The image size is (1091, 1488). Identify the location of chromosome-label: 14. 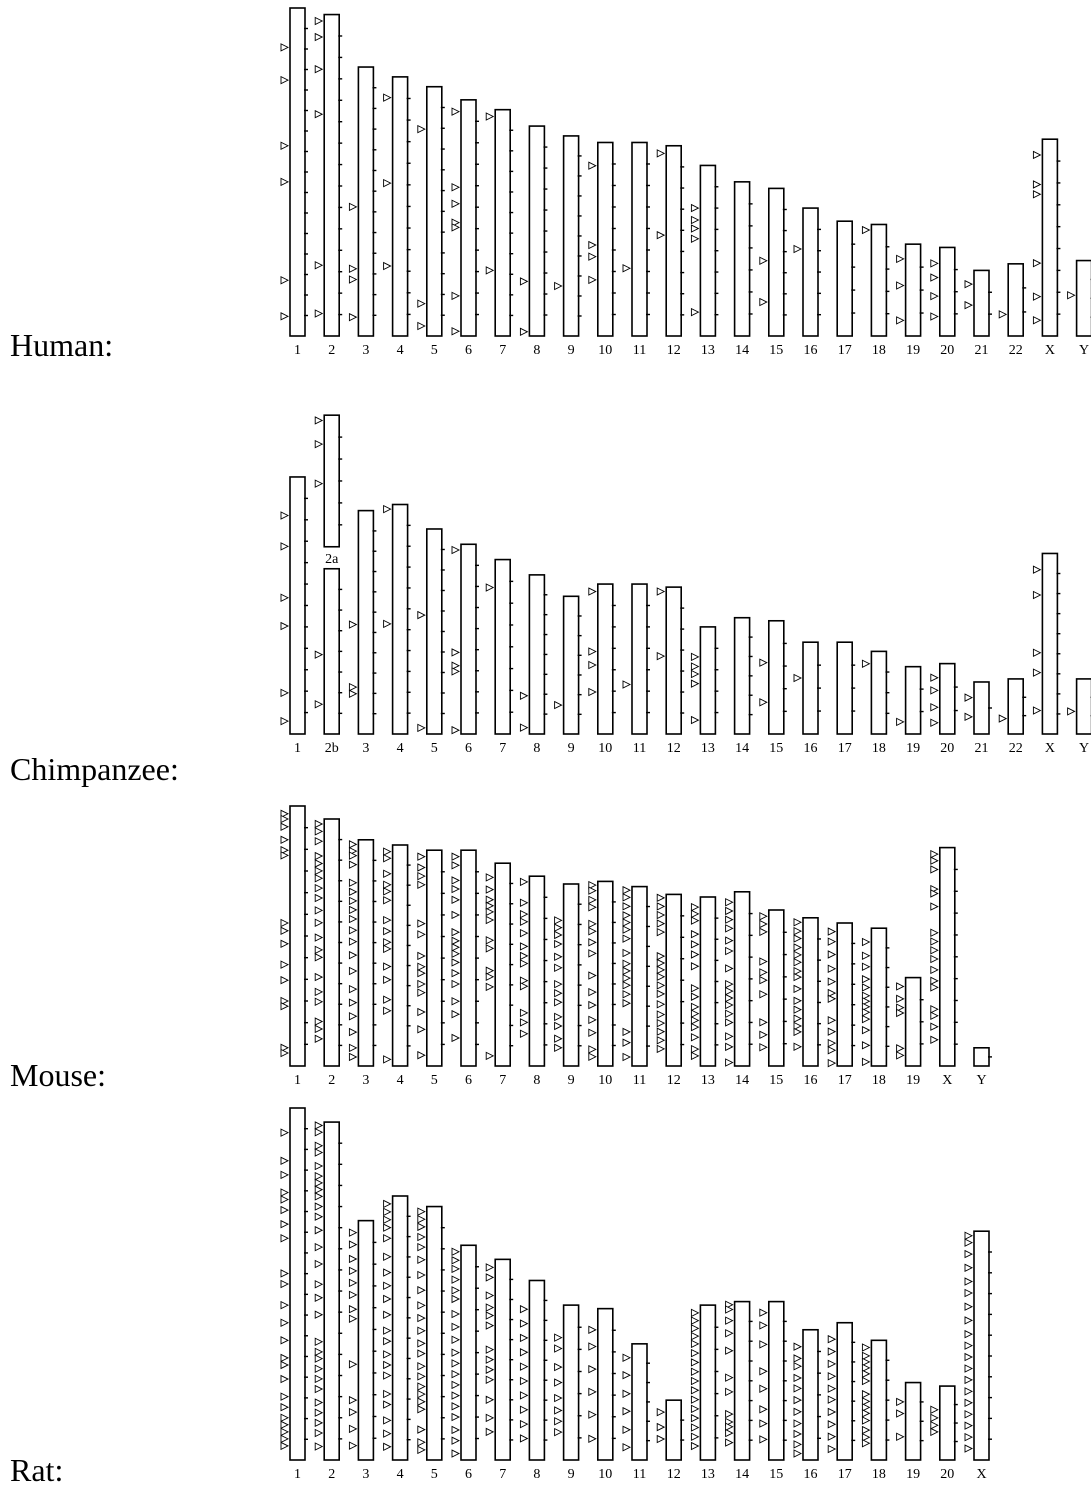
(742, 350).